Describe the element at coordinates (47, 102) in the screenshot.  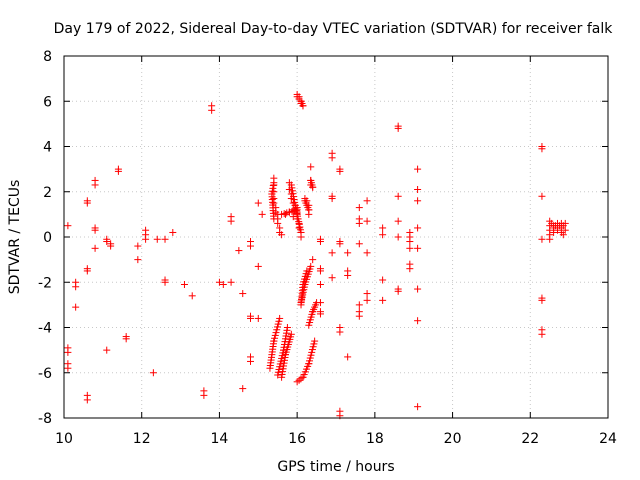
I see `y-tick-label: 6` at that location.